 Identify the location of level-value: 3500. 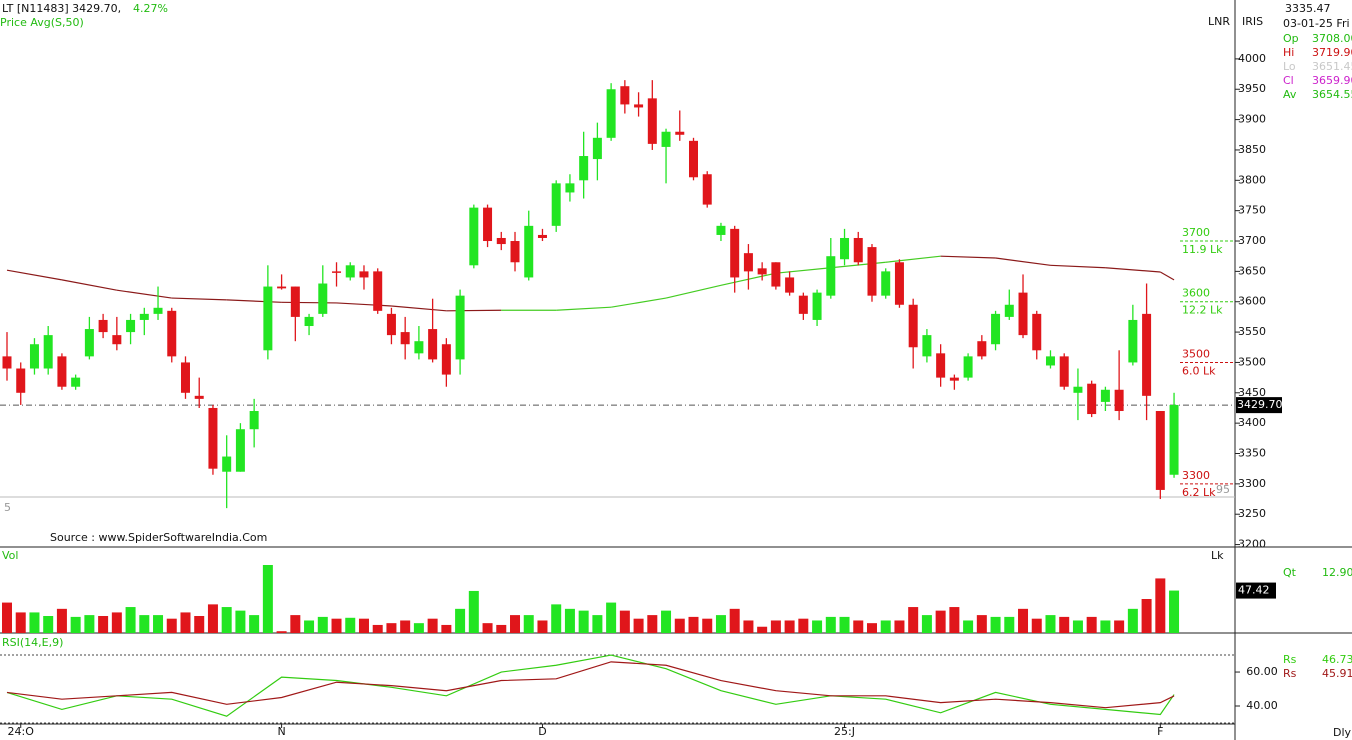
(1196, 353).